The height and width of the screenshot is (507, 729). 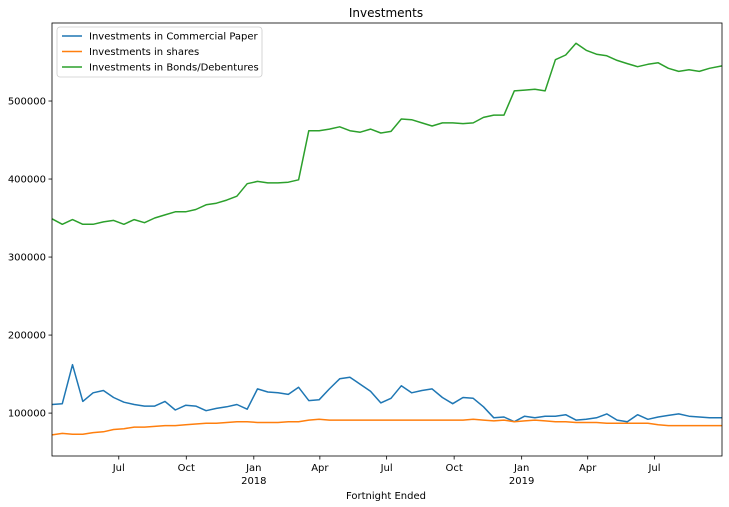 What do you see at coordinates (27, 180) in the screenshot?
I see `y-tick-label: 400000` at bounding box center [27, 180].